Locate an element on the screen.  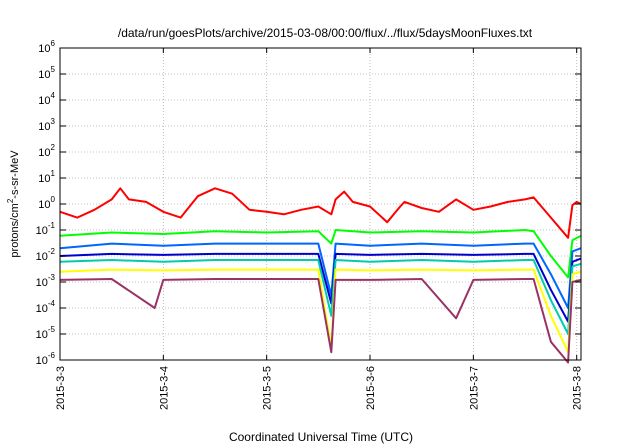
y-tick-label: 10⁻² is located at coordinates (46, 255).